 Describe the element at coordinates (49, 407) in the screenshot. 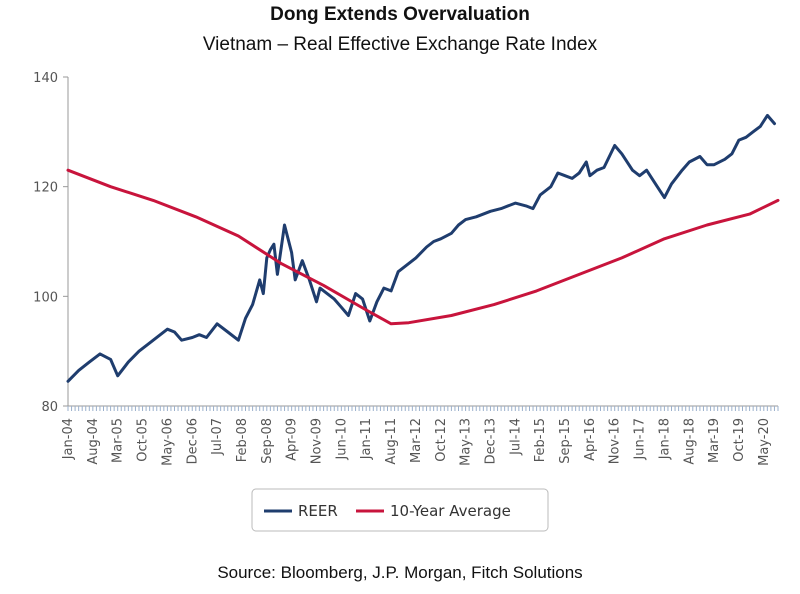

I see `y-tick-label: 80` at that location.